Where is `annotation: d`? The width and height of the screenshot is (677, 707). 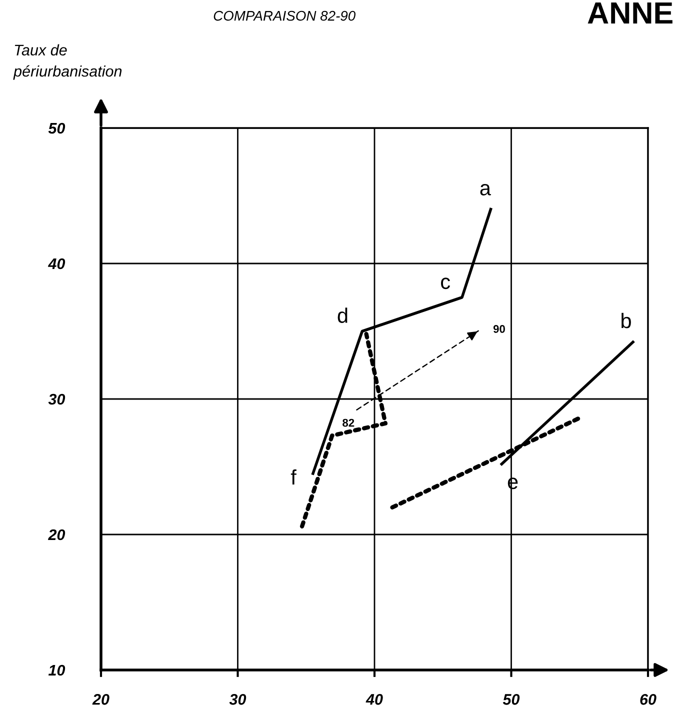 annotation: d is located at coordinates (343, 315).